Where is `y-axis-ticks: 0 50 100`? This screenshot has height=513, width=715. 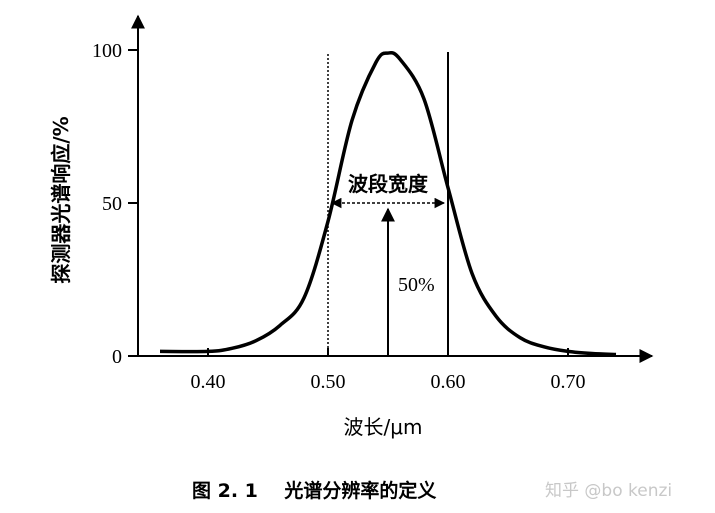
y-axis-ticks: 0 50 100 is located at coordinates (115, 204).